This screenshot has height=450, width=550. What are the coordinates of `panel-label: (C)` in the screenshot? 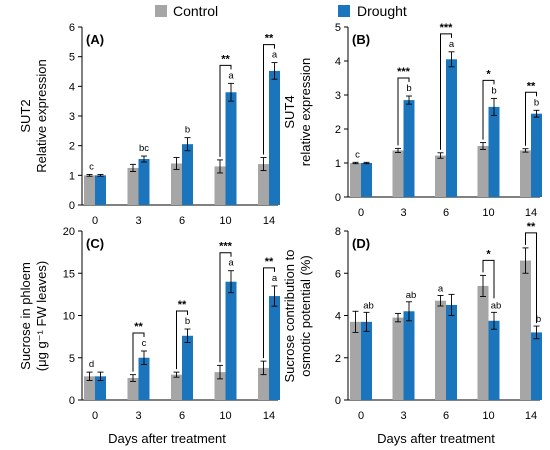 It's located at (95, 243).